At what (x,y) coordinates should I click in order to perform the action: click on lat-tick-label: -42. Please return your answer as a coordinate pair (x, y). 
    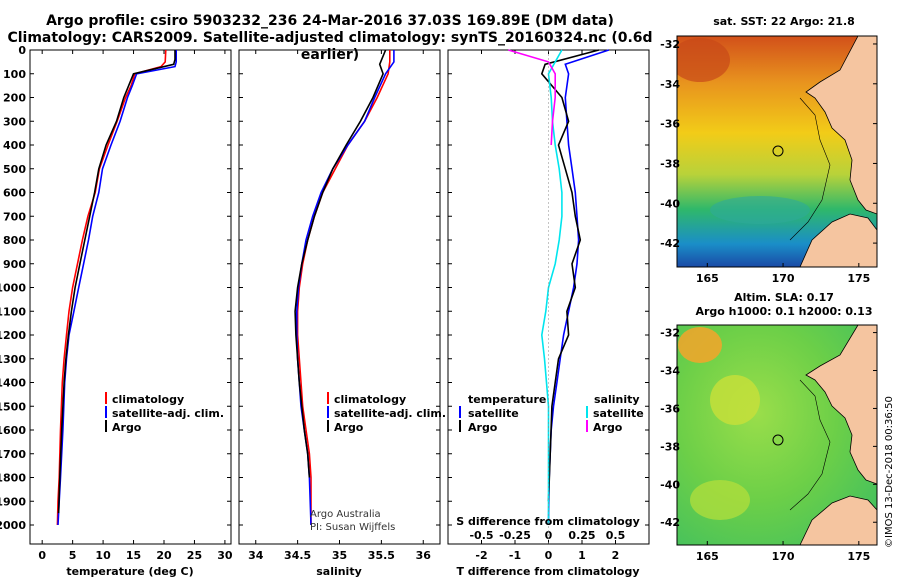
    Looking at the image, I should click on (670, 522).